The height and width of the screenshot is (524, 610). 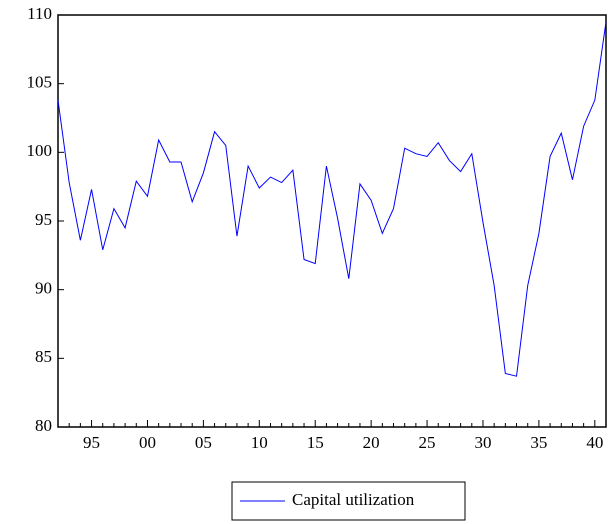 I want to click on legend-label: Capital utilization, so click(x=353, y=499).